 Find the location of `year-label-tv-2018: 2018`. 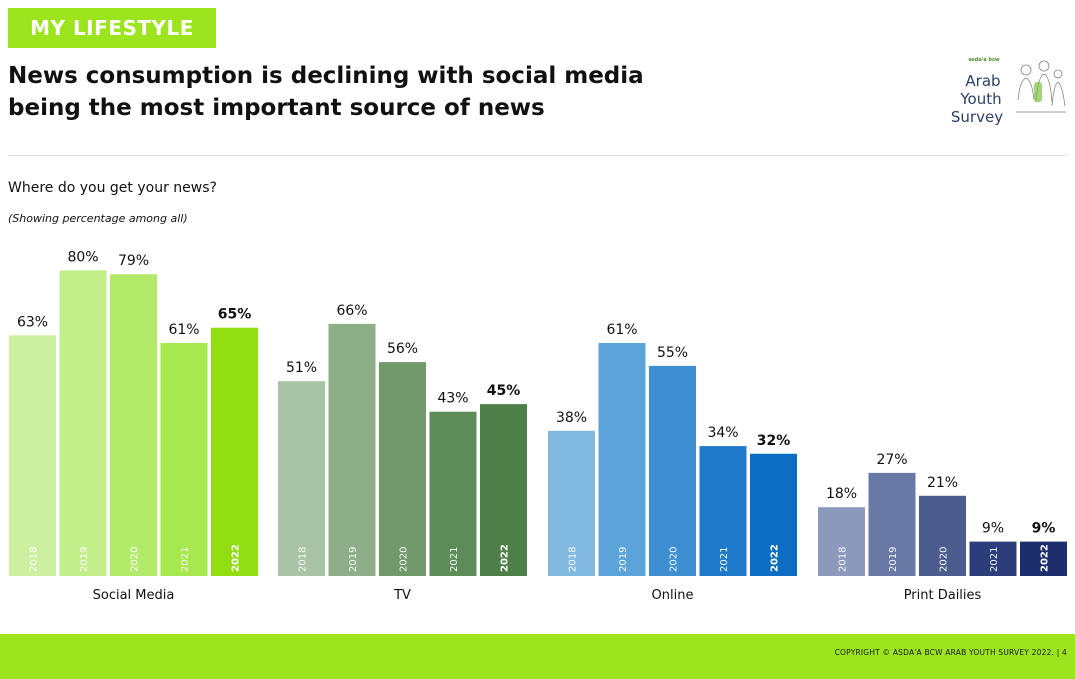

year-label-tv-2018: 2018 is located at coordinates (303, 559).